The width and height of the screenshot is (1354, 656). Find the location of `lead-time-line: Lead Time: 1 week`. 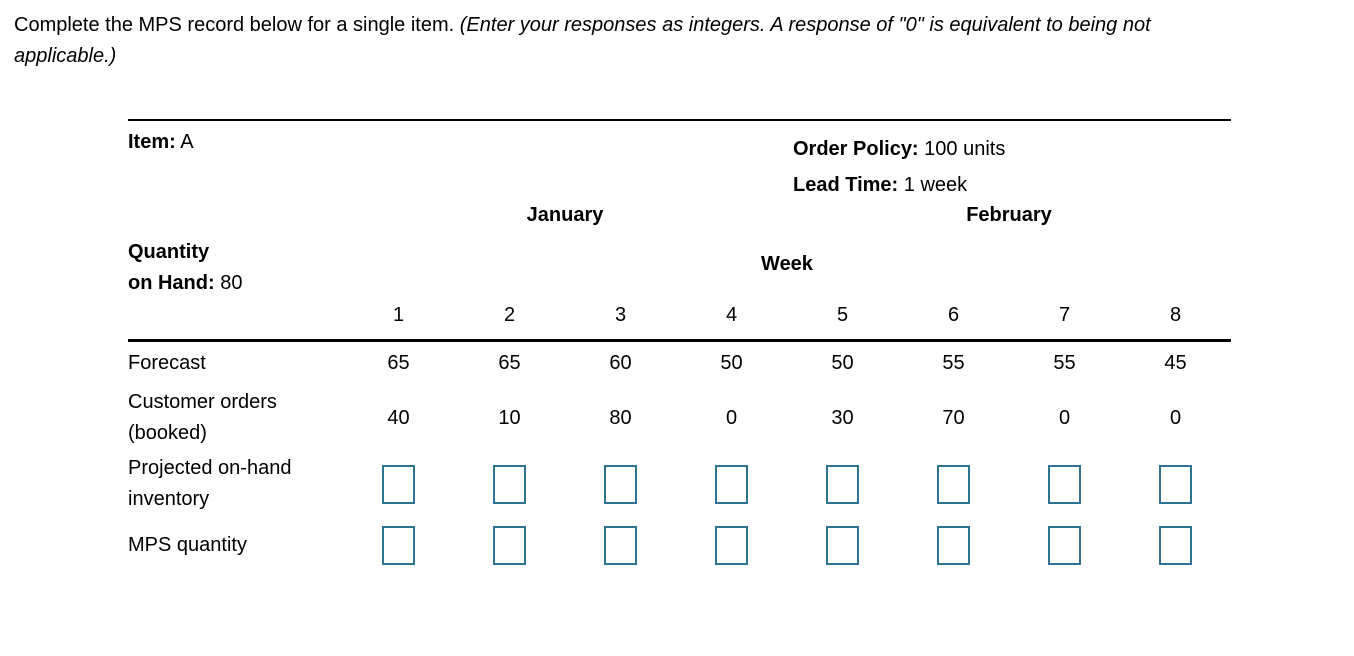

lead-time-line: Lead Time: 1 week is located at coordinates (899, 185).